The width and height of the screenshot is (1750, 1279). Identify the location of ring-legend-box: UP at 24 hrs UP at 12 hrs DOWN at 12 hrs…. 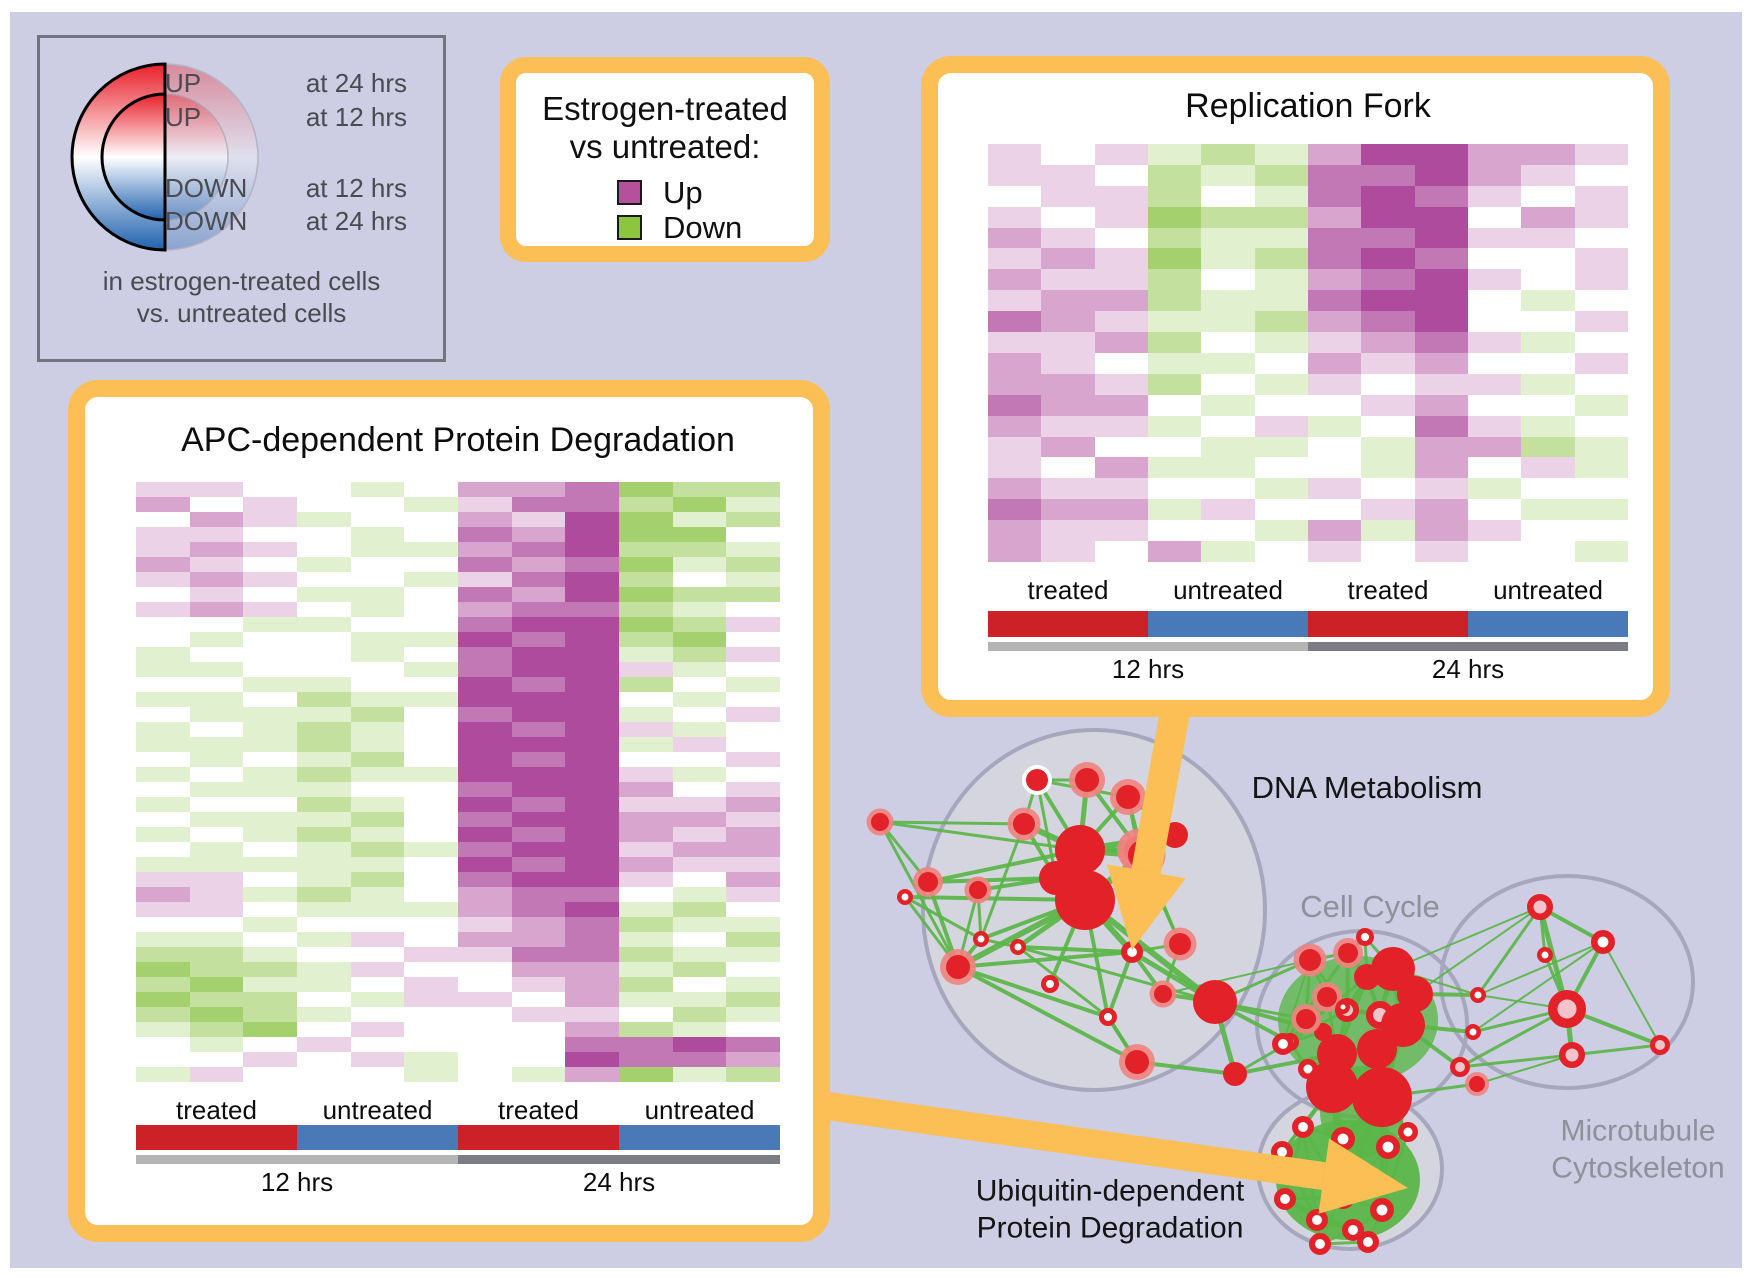
(241, 198).